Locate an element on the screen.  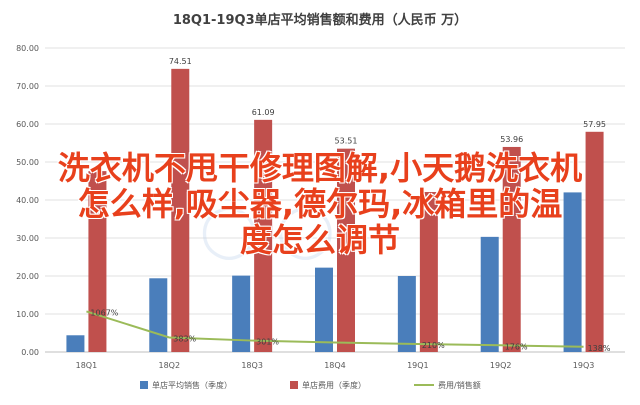
y-tick-label: 80.00 is located at coordinates (27, 48).